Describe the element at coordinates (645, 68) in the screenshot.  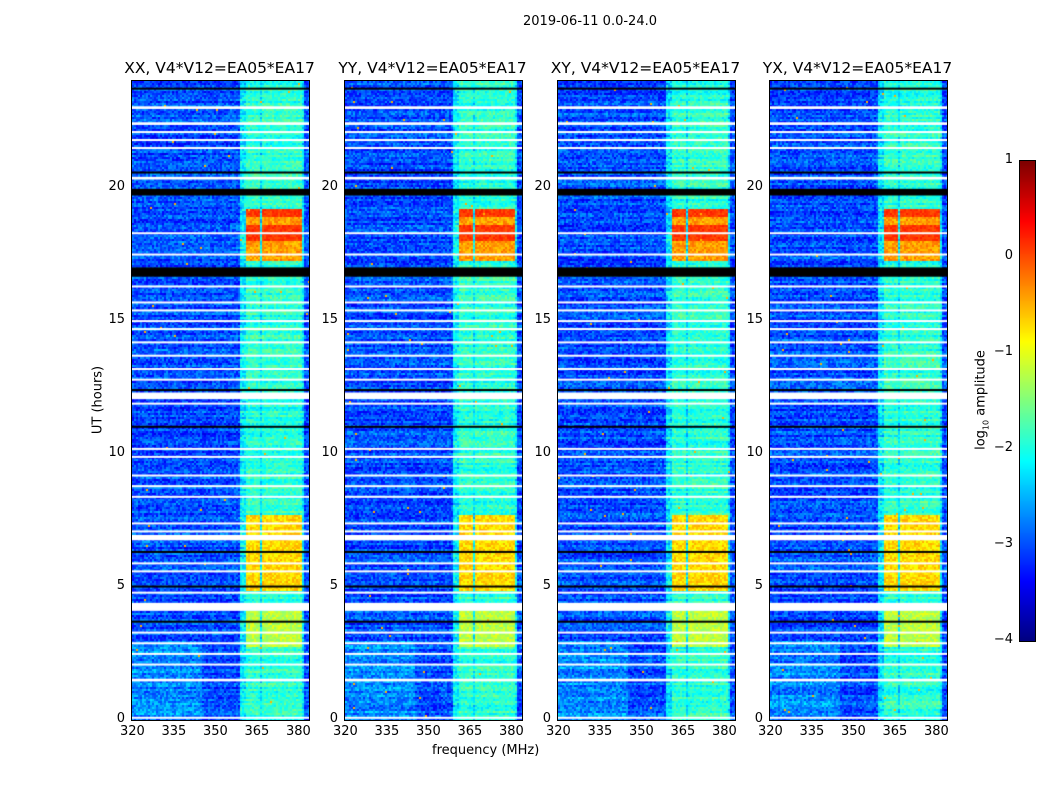
I see `panel-title: XY, V4*V12=EA05*EA17` at that location.